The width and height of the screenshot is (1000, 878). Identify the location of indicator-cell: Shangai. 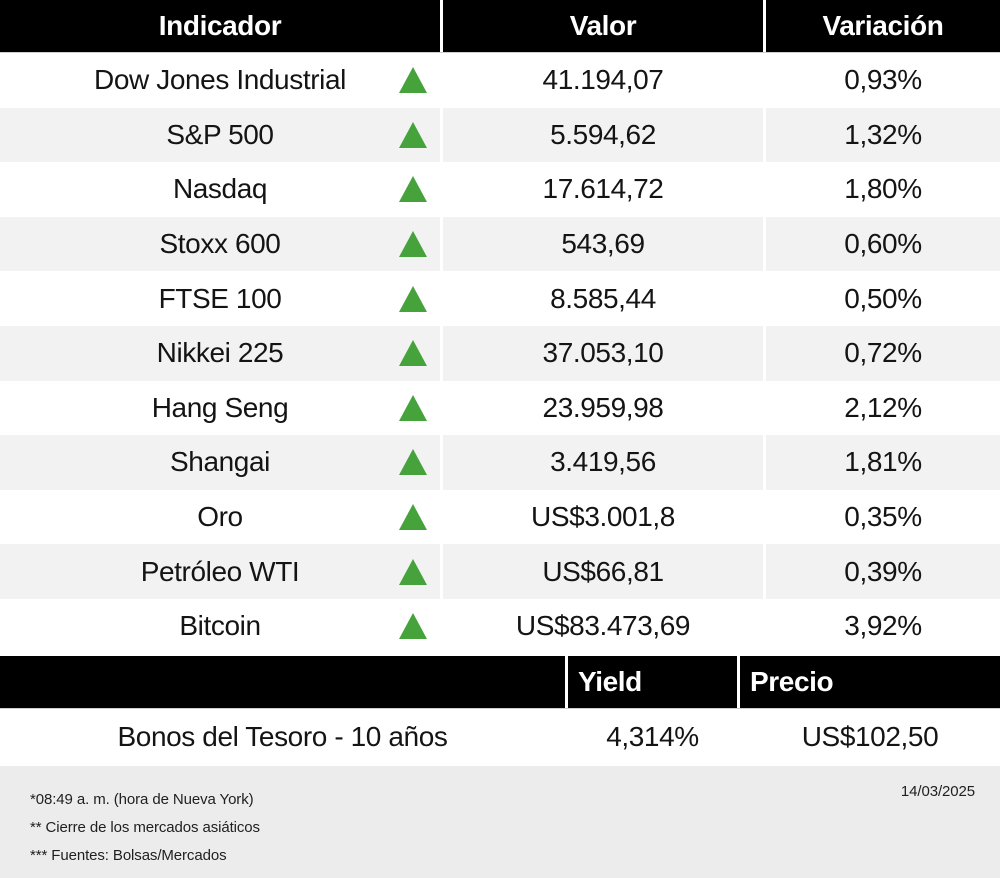
(220, 462).